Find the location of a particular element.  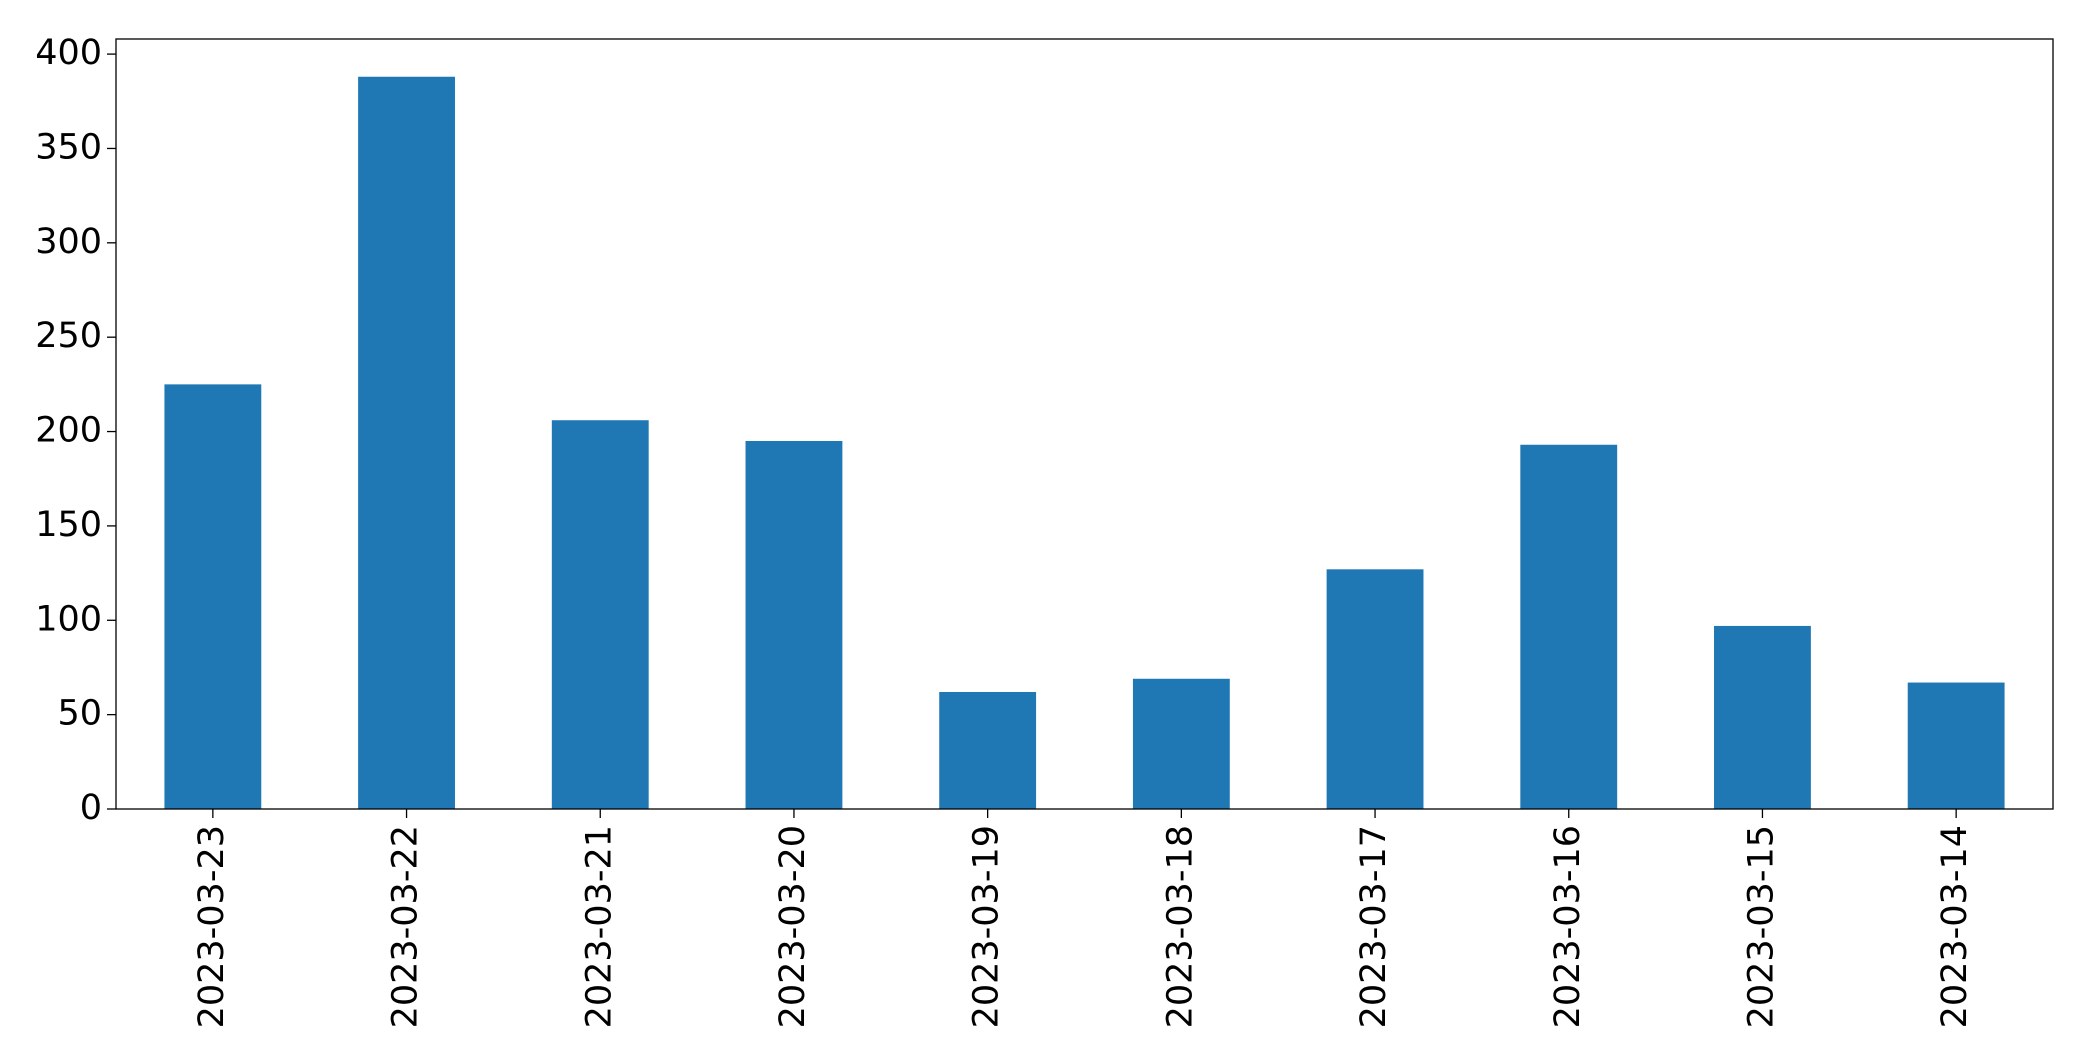

x-tick-label: 2023-03-23 is located at coordinates (212, 926).